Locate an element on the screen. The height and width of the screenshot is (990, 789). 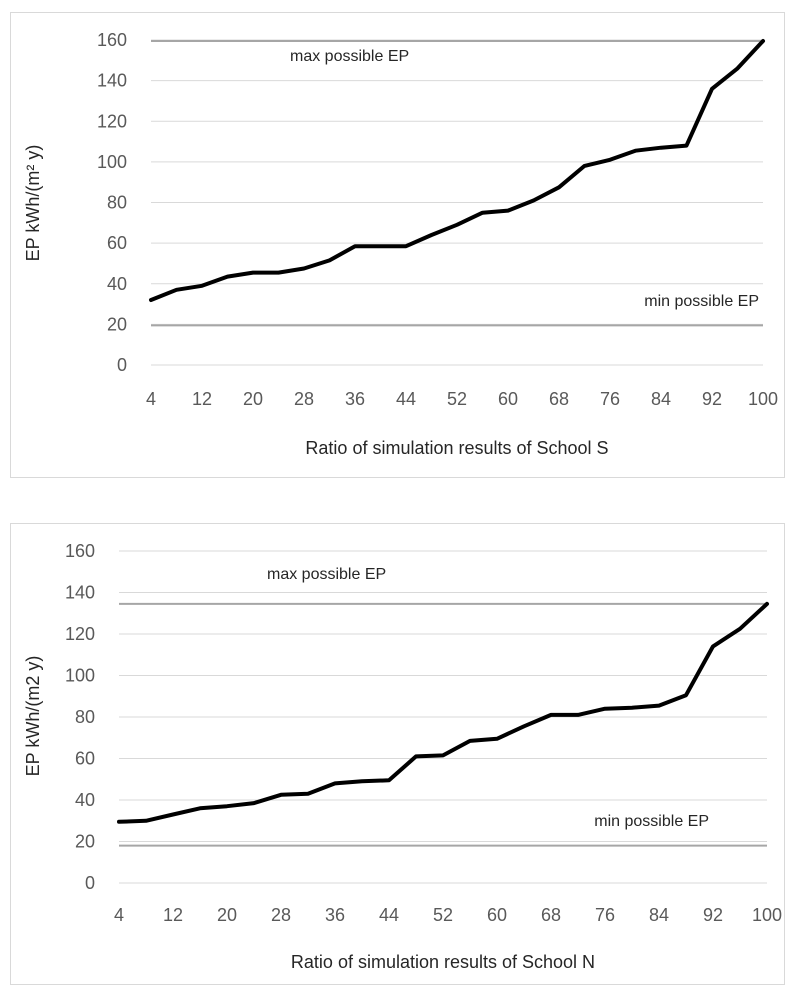
x-tick-label: 92 is located at coordinates (712, 399).